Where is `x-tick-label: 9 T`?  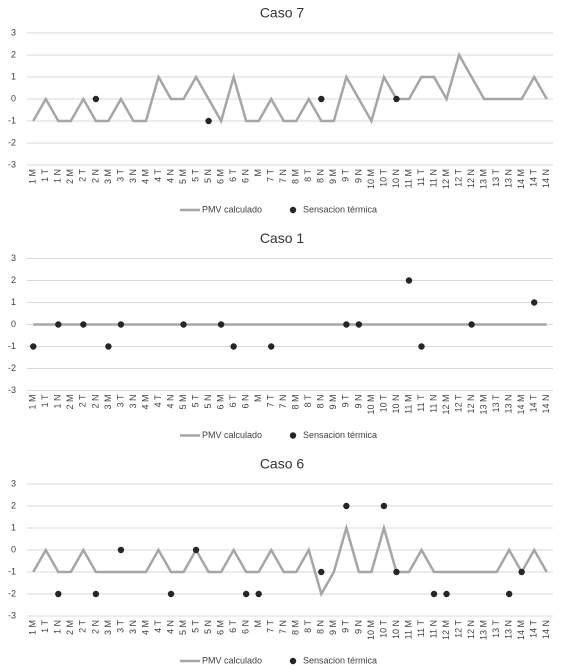
x-tick-label: 9 T is located at coordinates (346, 175).